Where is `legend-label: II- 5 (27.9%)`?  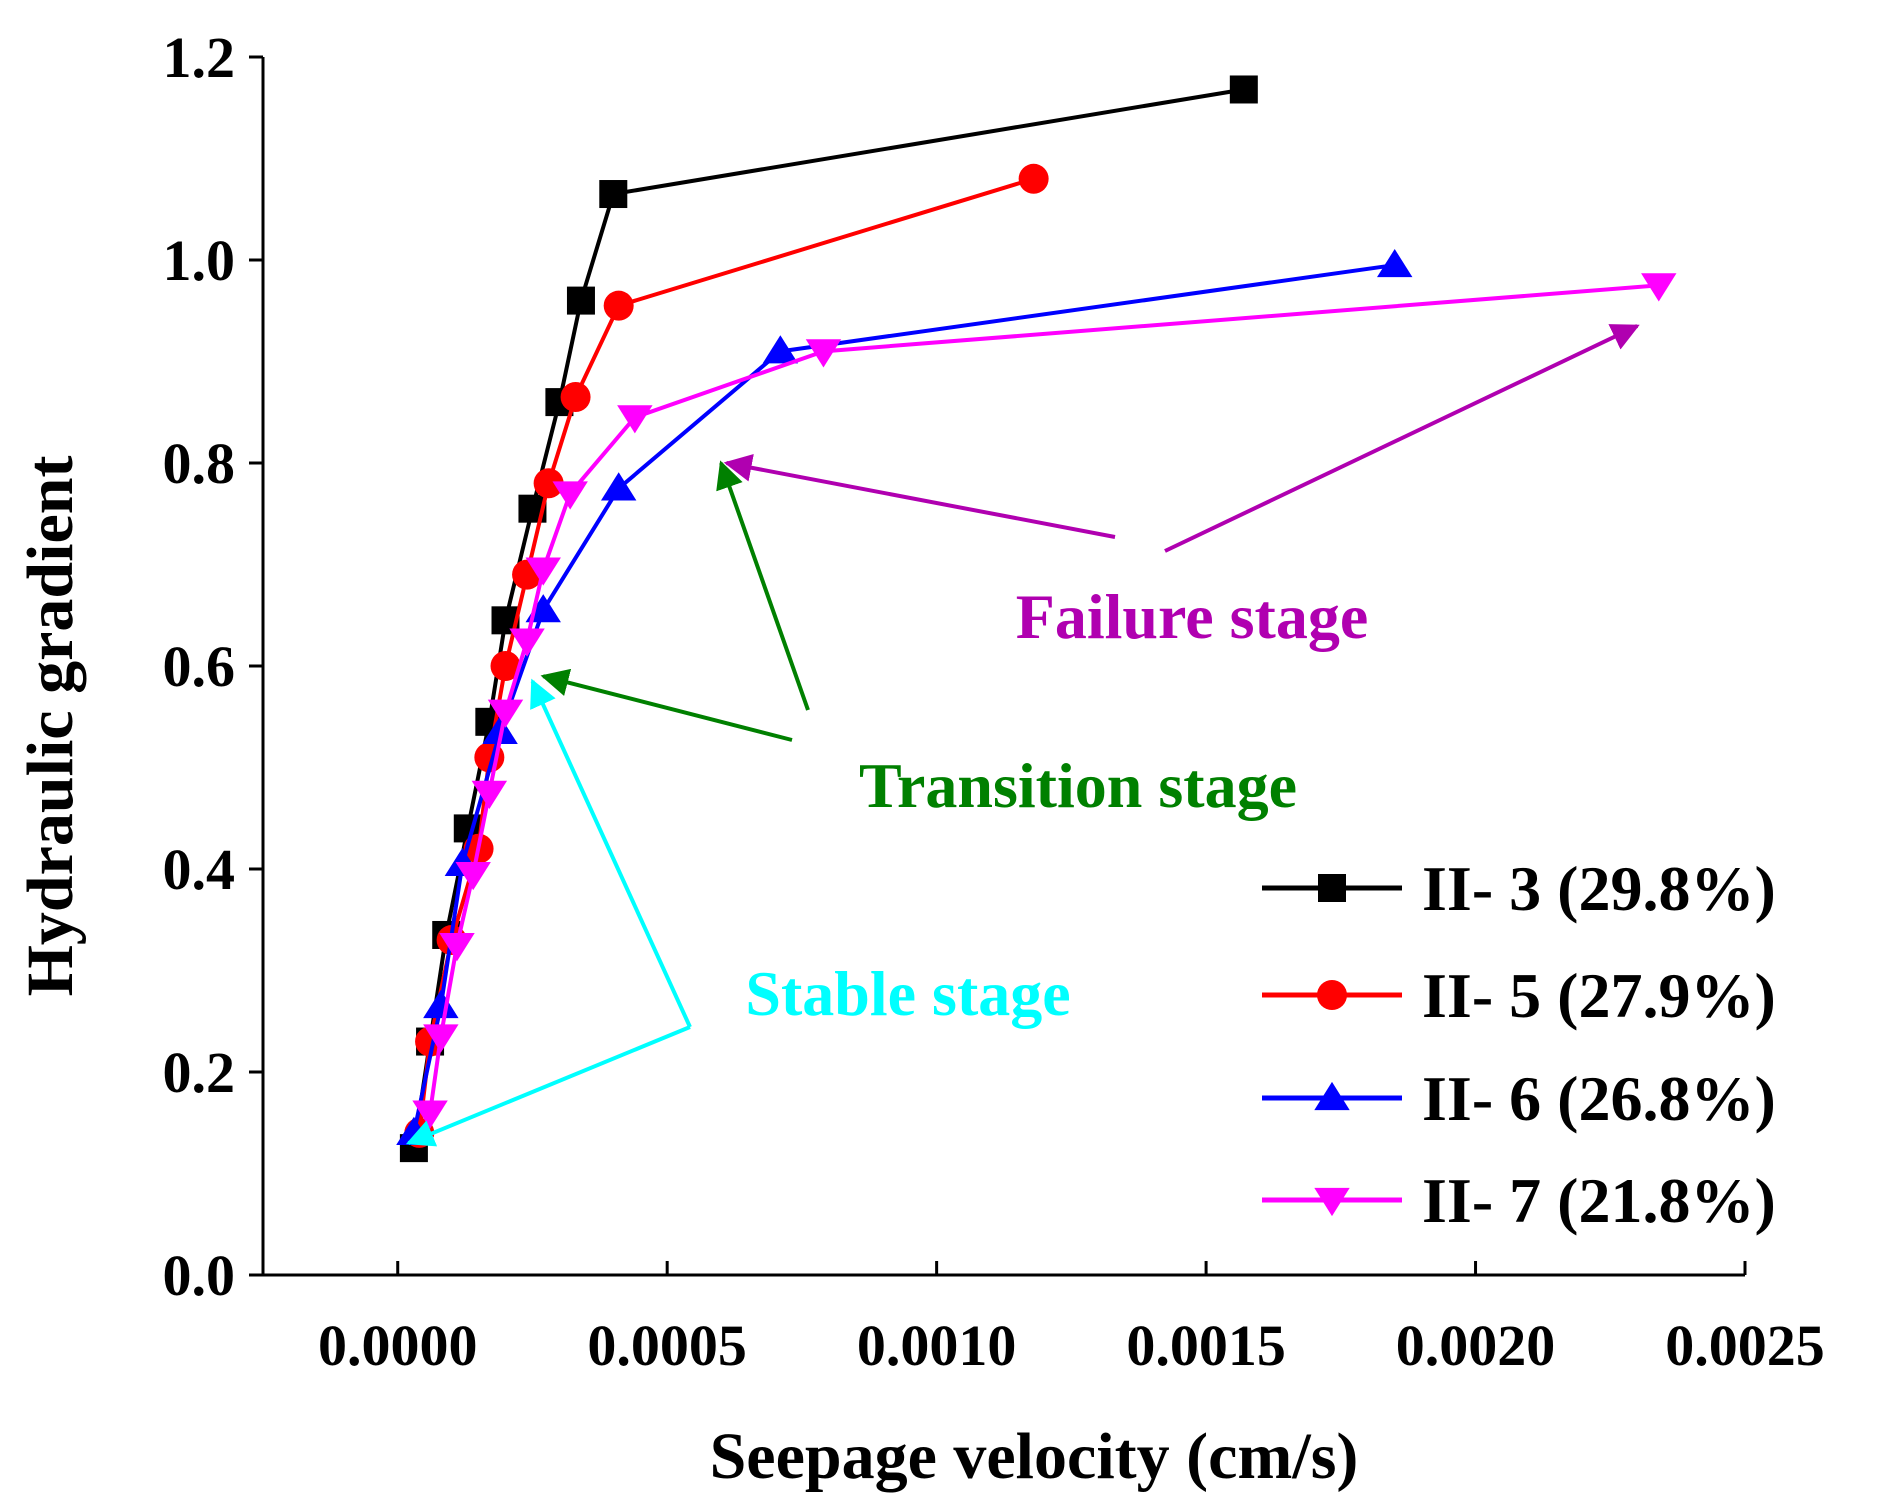
legend-label: II- 5 (27.9%) is located at coordinates (1599, 995).